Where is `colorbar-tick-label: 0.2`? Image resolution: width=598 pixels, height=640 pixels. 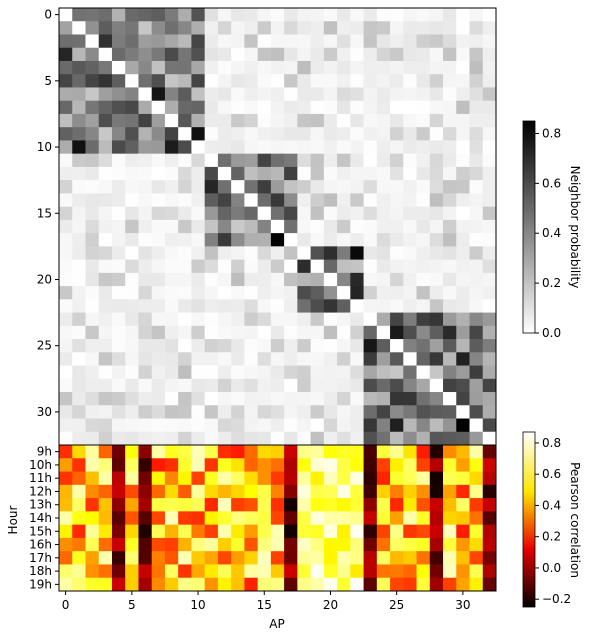 colorbar-tick-label: 0.2 is located at coordinates (551, 537).